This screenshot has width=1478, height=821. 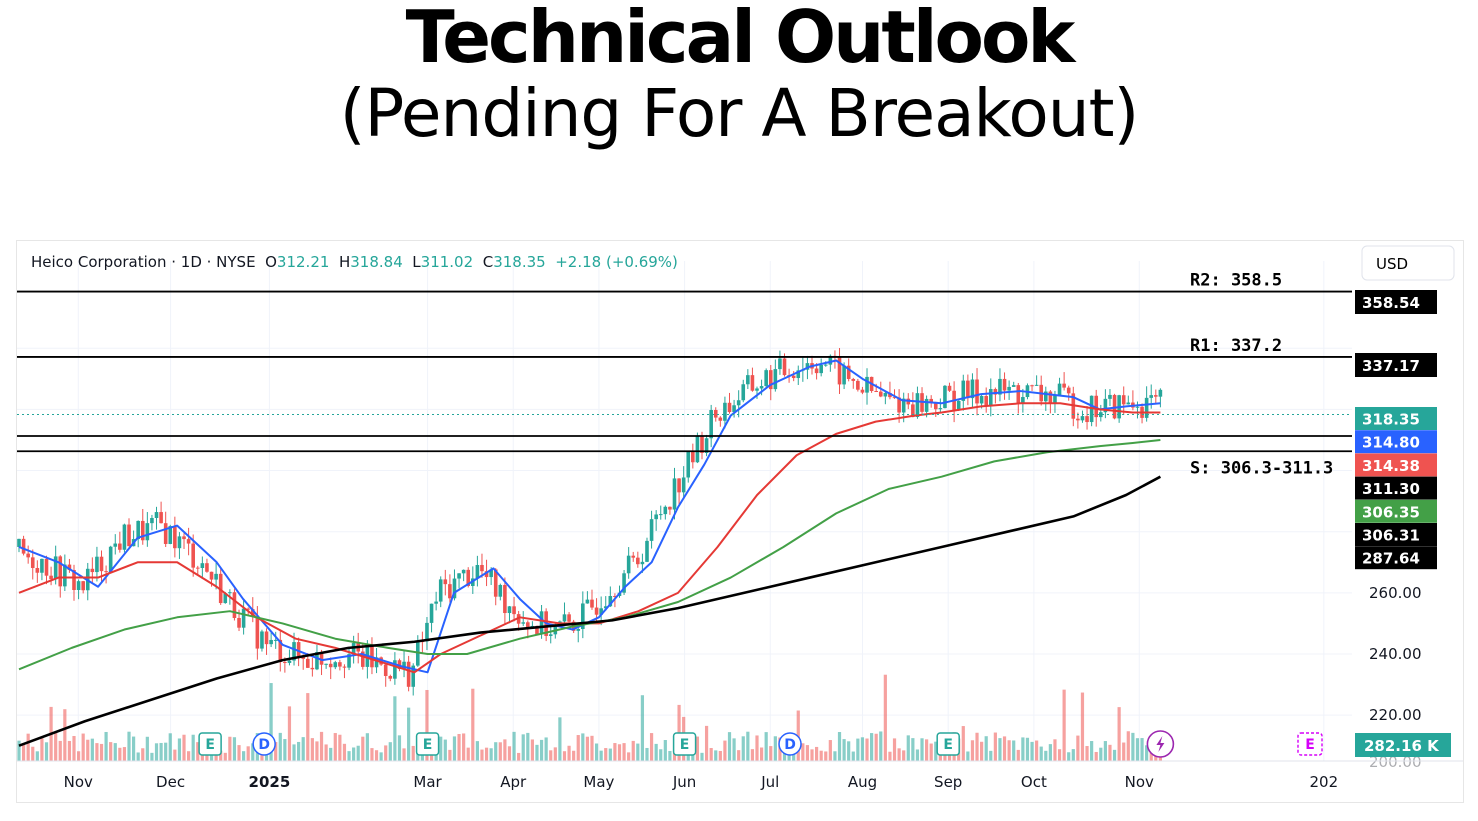 I want to click on level-label-R1: R1: 337.2, so click(x=1236, y=346).